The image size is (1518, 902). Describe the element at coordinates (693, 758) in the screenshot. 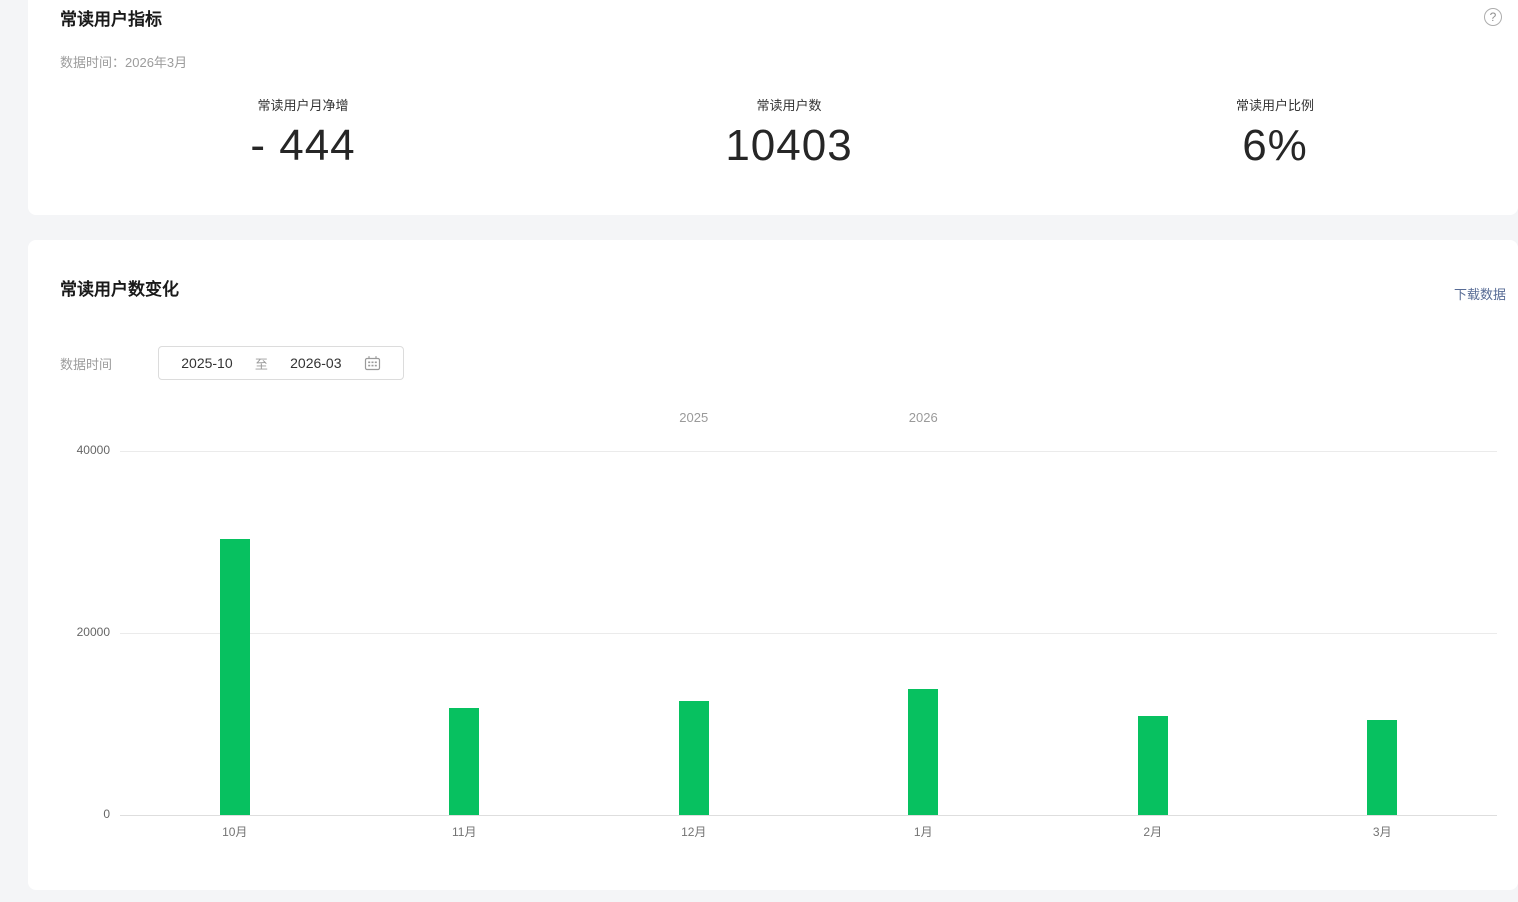

I see `bar-12月` at that location.